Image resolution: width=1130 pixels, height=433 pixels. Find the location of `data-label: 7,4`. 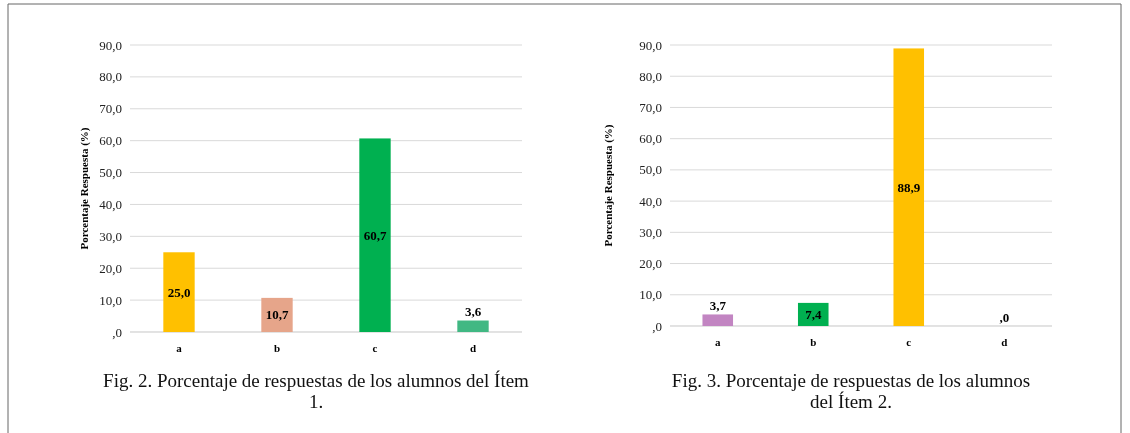

data-label: 7,4 is located at coordinates (813, 314).